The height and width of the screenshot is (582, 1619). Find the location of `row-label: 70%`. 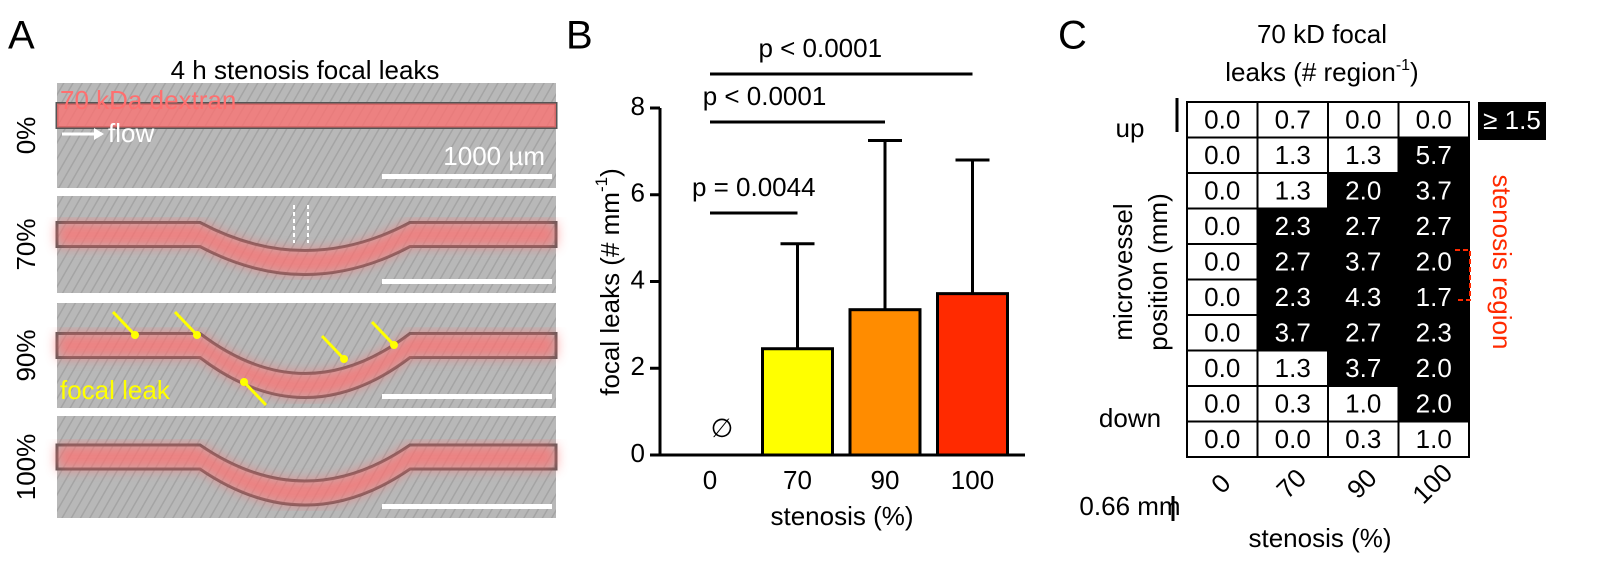

row-label: 70% is located at coordinates (26, 244).